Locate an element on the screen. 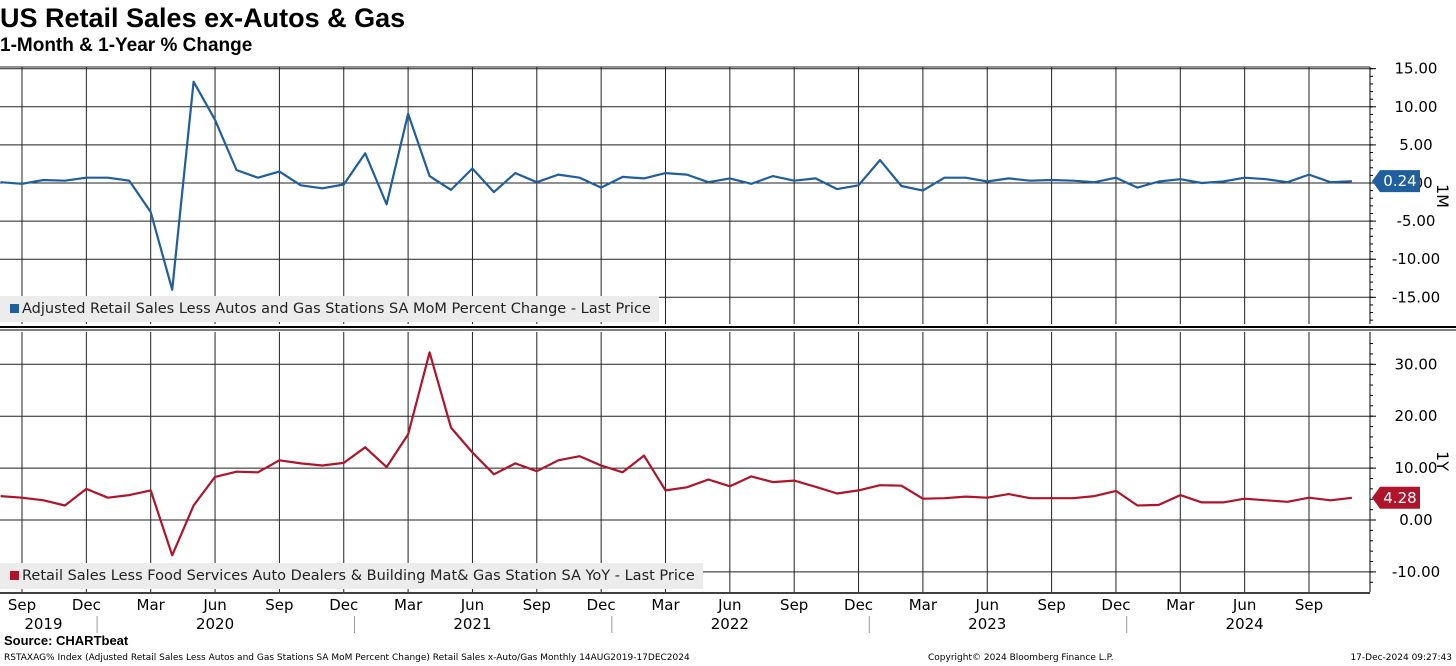  chart-title: US Retail Sales ex-Autos & Gas is located at coordinates (203, 18).